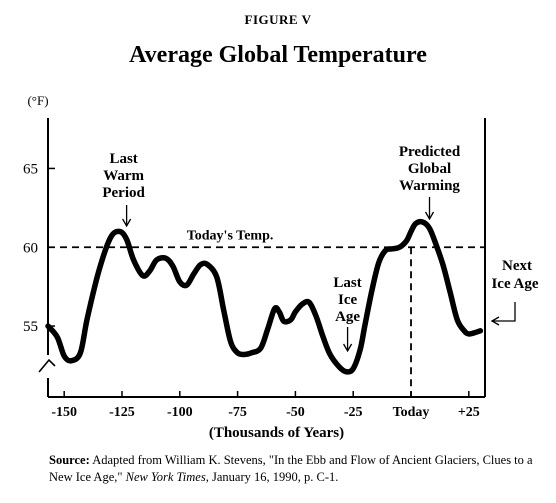 This screenshot has width=556, height=503. Describe the element at coordinates (180, 412) in the screenshot. I see `x-tick-label: -100` at that location.